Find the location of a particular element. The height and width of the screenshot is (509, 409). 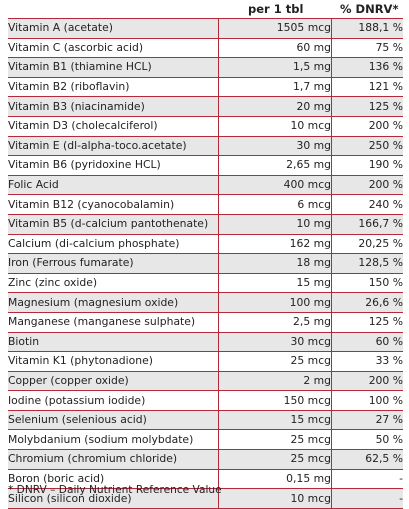

nutrient-dnrv: 50 % is located at coordinates (367, 440).